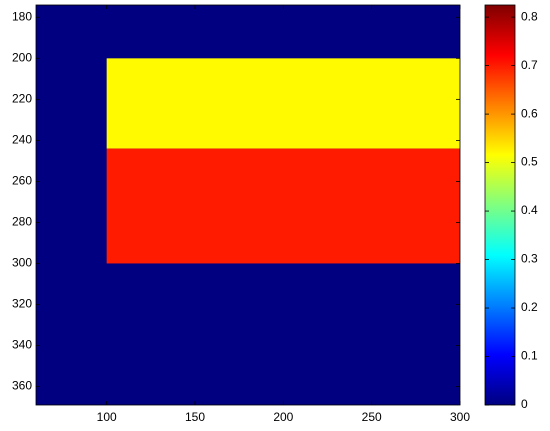 The height and width of the screenshot is (431, 550). I want to click on y-tick-label: 240, so click(22, 140).